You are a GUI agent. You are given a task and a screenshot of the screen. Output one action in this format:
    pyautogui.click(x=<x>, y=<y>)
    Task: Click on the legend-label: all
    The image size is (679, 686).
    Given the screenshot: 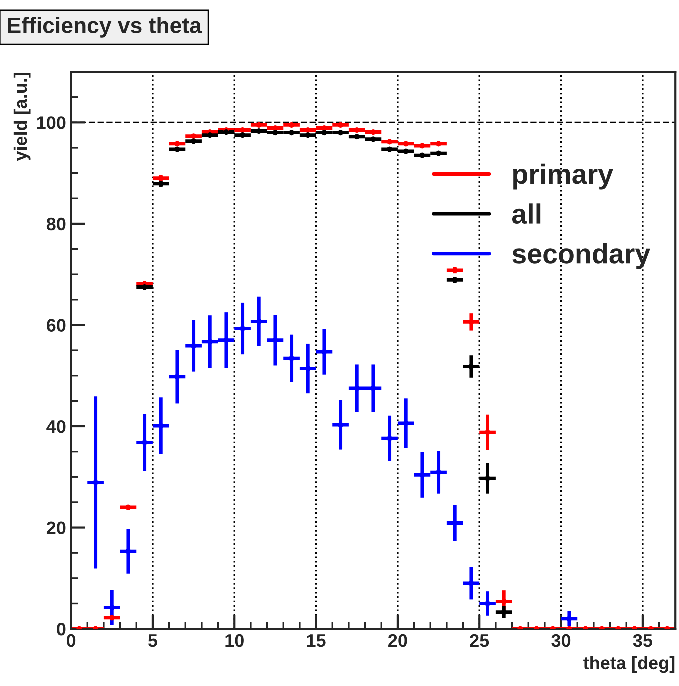 What is the action you would take?
    pyautogui.click(x=526, y=214)
    